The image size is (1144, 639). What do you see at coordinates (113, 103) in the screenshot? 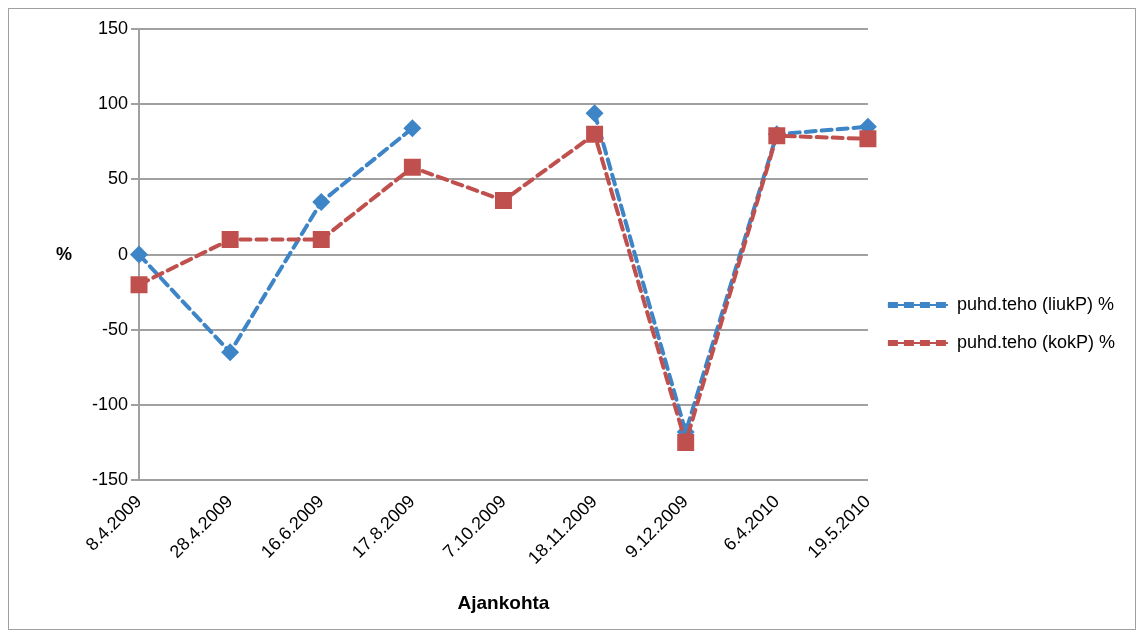
I see `y-tick-label: 100` at bounding box center [113, 103].